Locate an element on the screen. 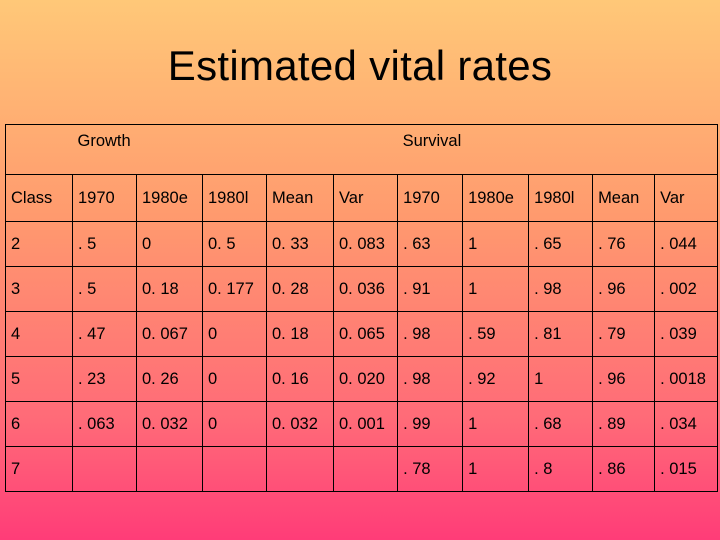 The height and width of the screenshot is (540, 720). col-header-survival-mean: Mean is located at coordinates (624, 198).